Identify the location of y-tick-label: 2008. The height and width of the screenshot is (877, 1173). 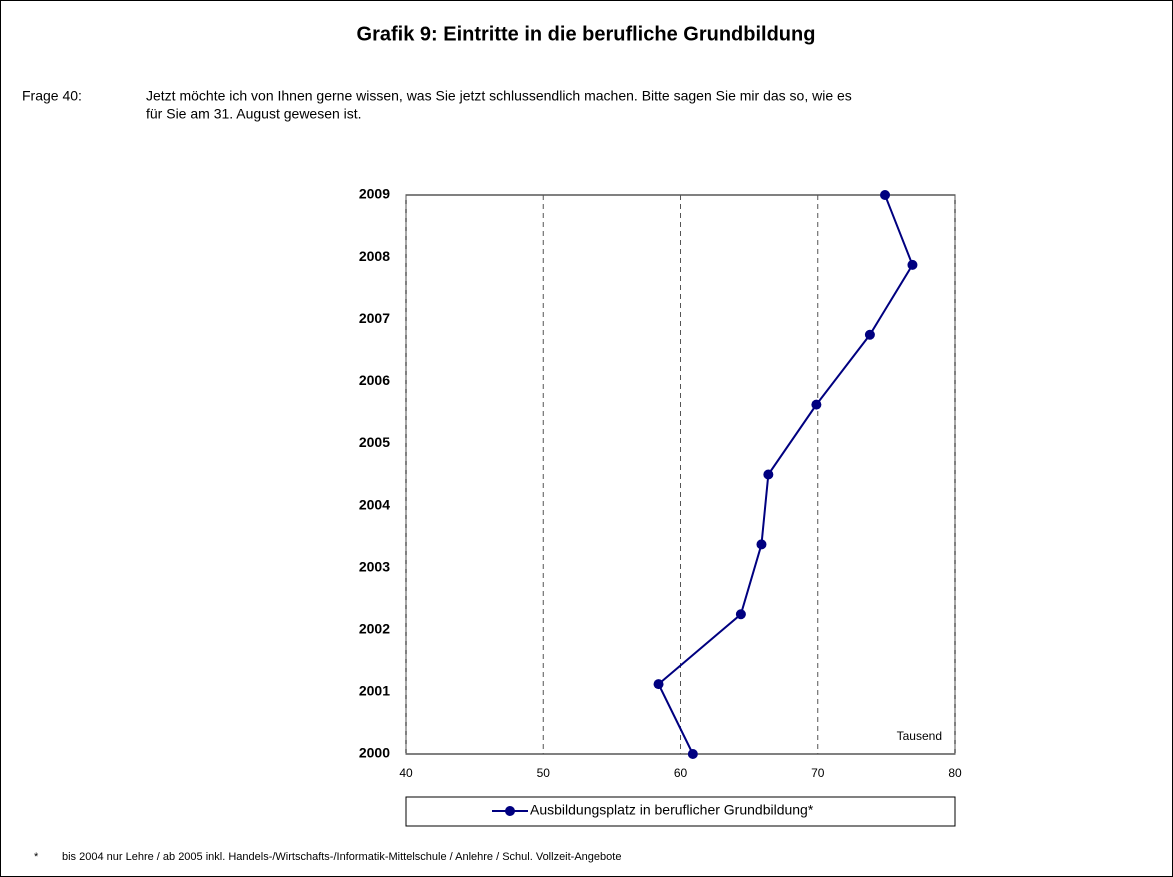
(374, 256).